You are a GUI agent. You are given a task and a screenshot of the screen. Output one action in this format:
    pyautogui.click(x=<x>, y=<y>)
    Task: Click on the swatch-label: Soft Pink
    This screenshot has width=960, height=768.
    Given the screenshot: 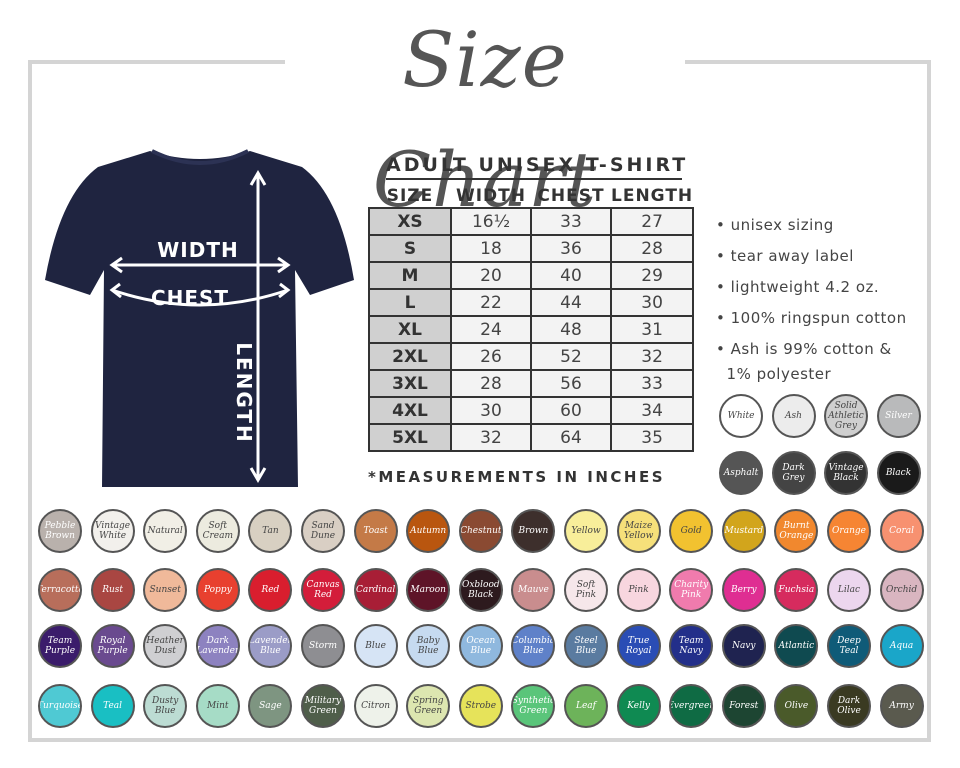 What is the action you would take?
    pyautogui.click(x=586, y=590)
    